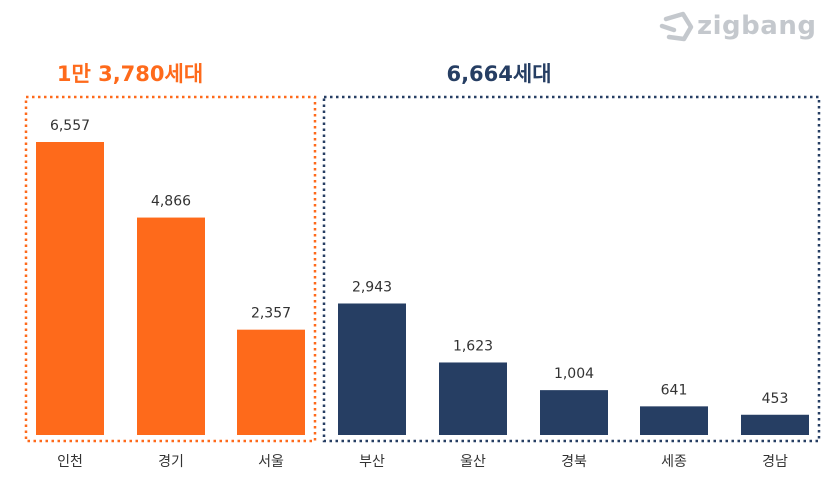  What do you see at coordinates (676, 26) in the screenshot?
I see `zigbang-house-icon` at bounding box center [676, 26].